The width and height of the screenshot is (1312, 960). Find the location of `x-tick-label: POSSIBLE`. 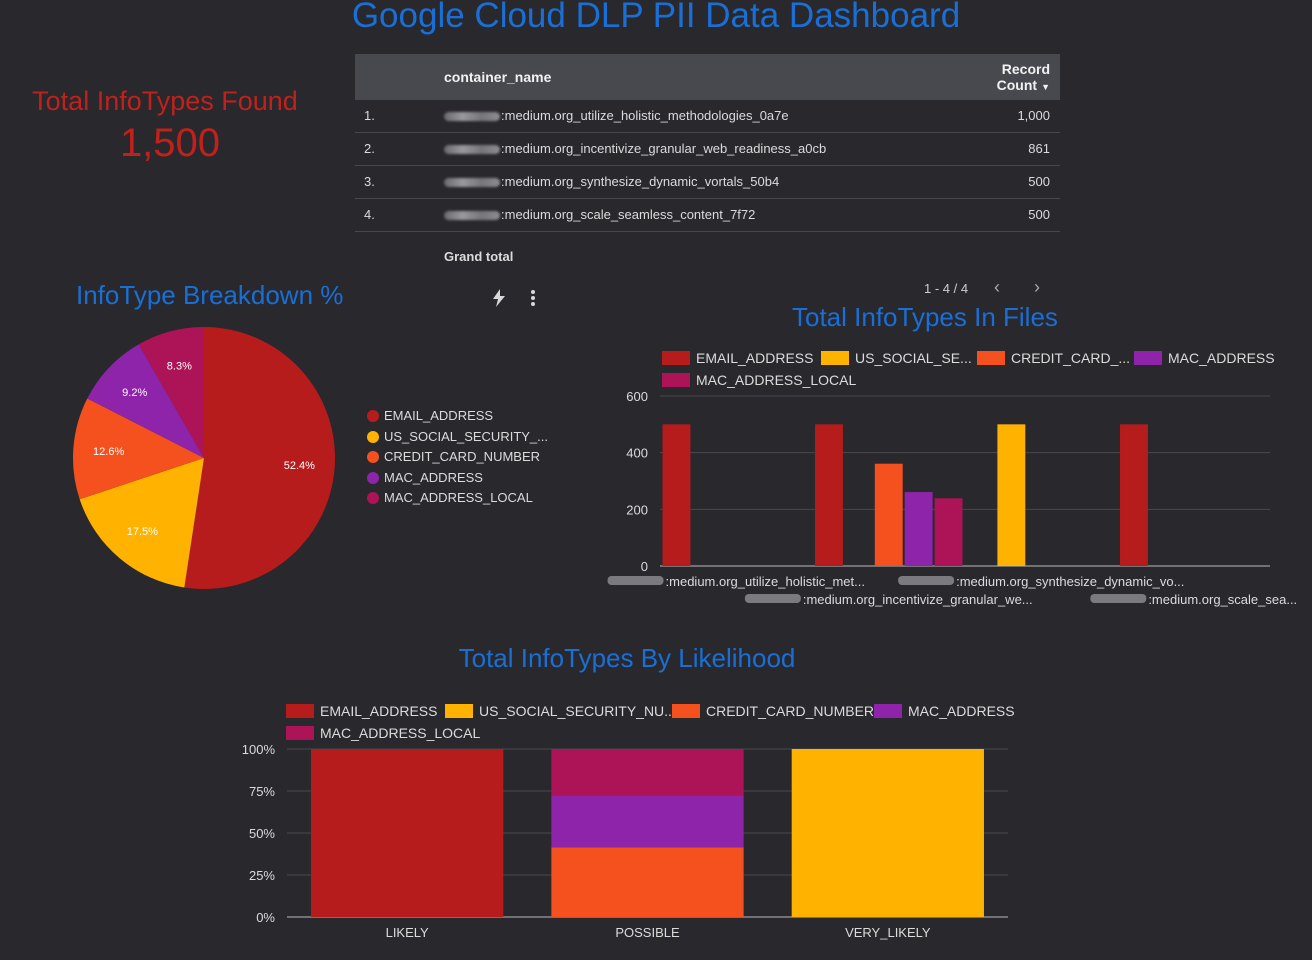

x-tick-label: POSSIBLE is located at coordinates (647, 932).